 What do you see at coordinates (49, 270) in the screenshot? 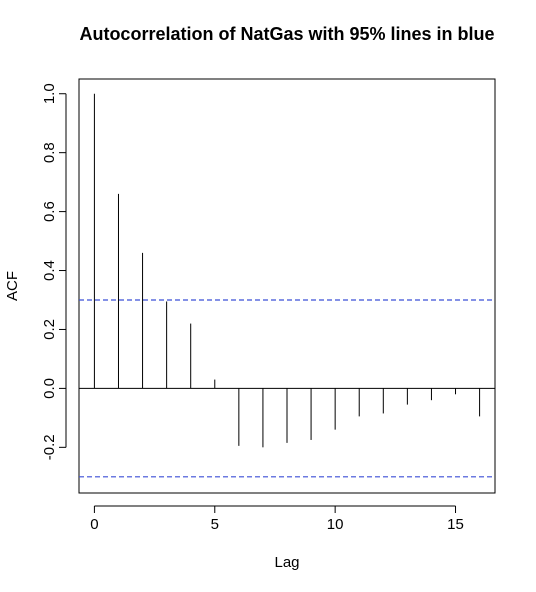
I see `y-tick-label: 0.4` at bounding box center [49, 270].